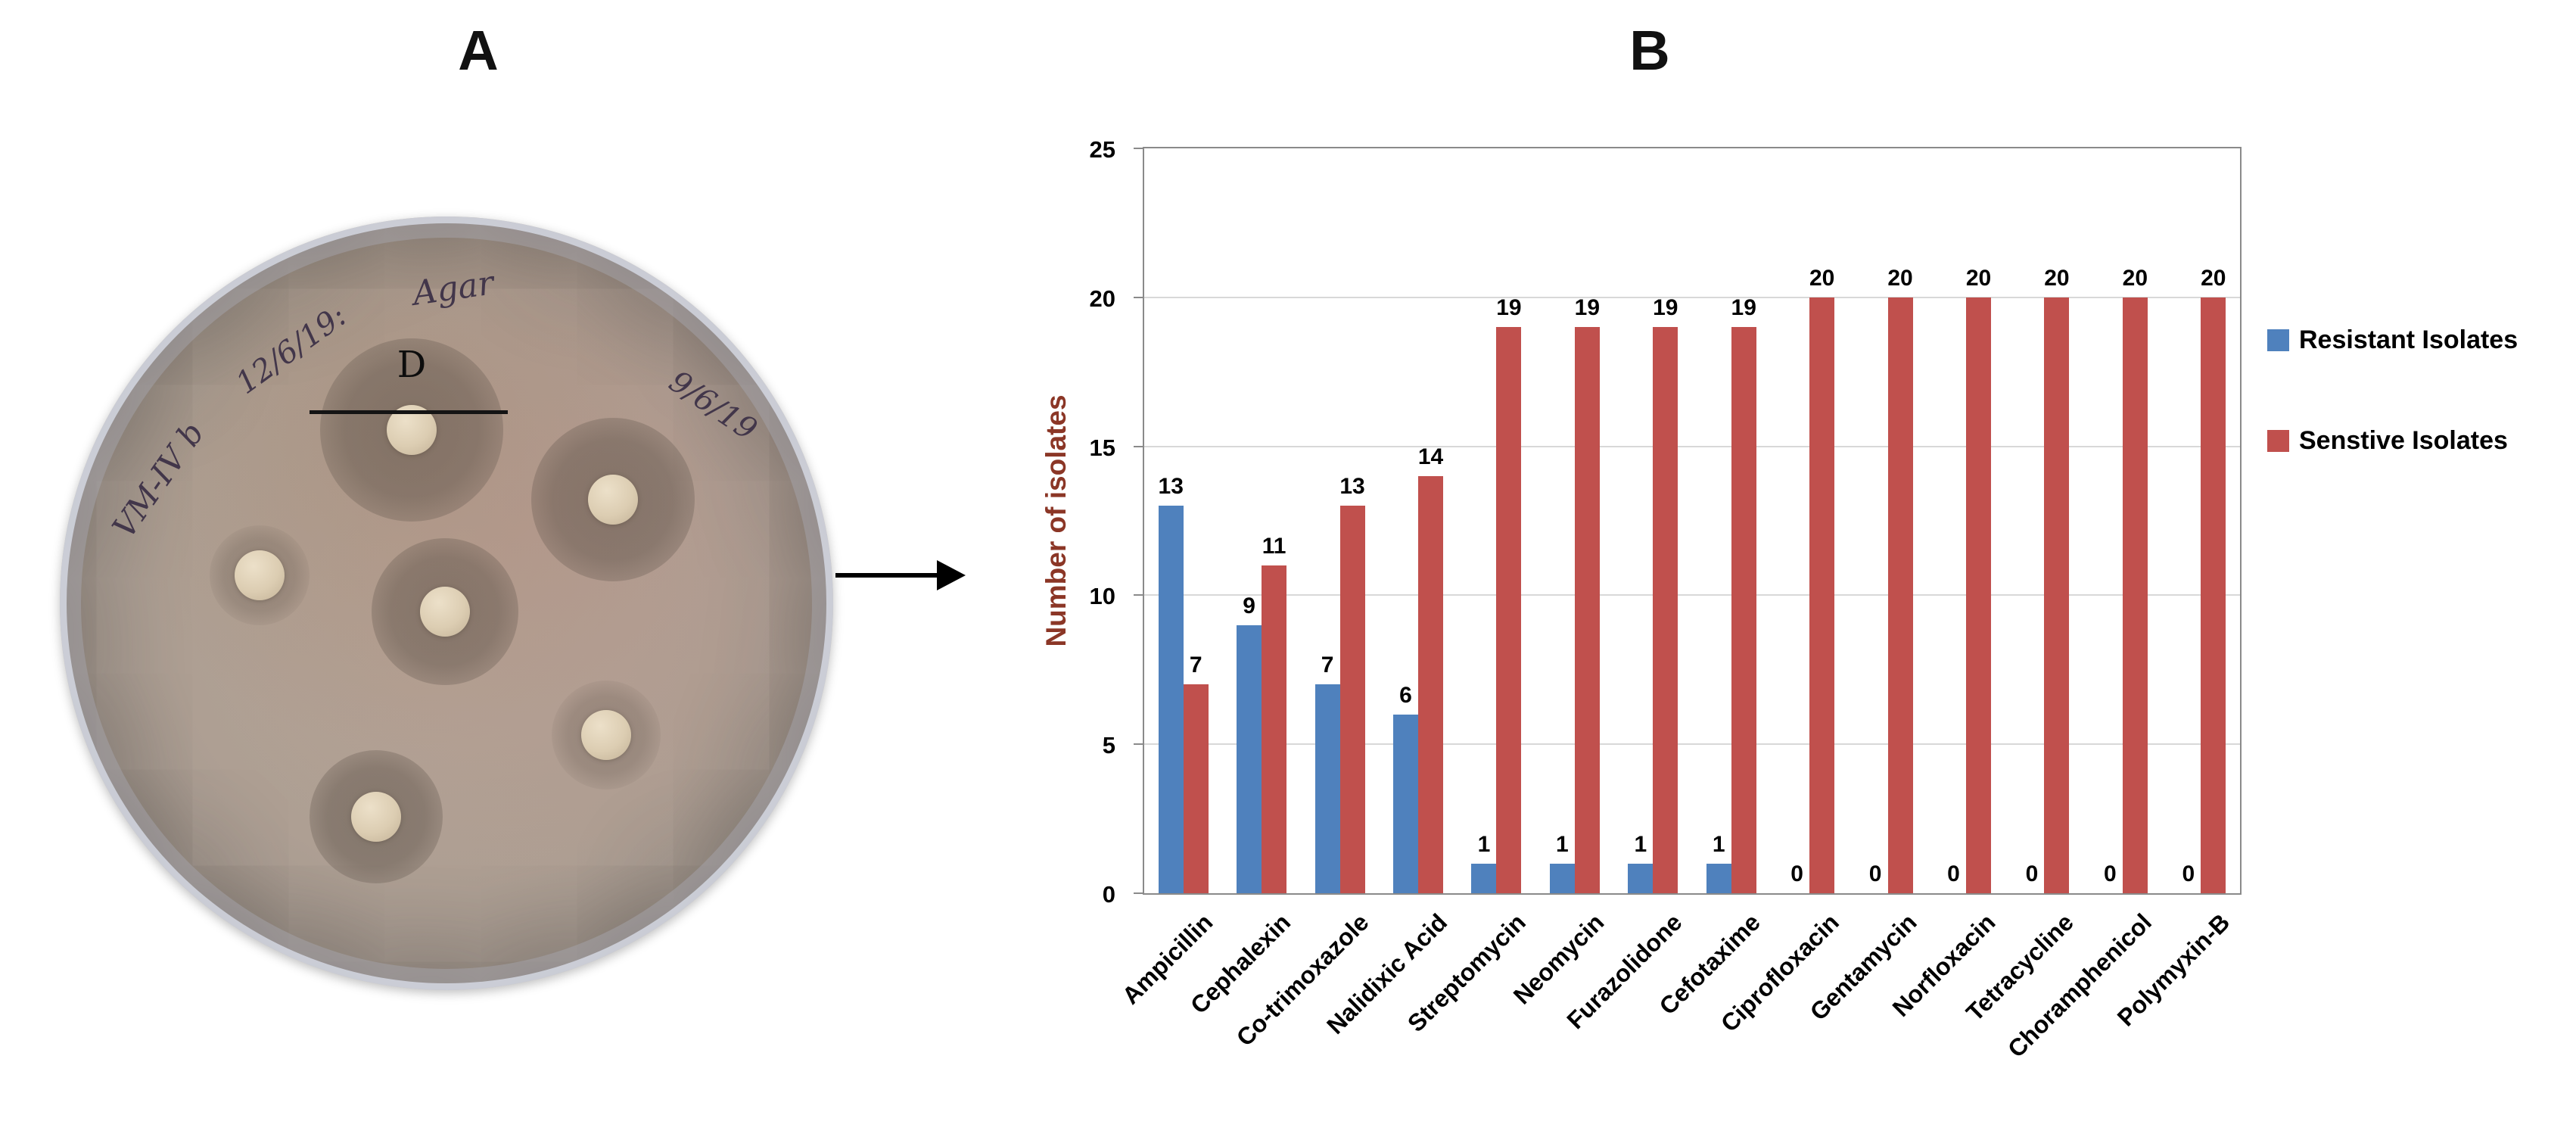 This screenshot has height=1140, width=2576. I want to click on zone-diameter-line, so click(409, 412).